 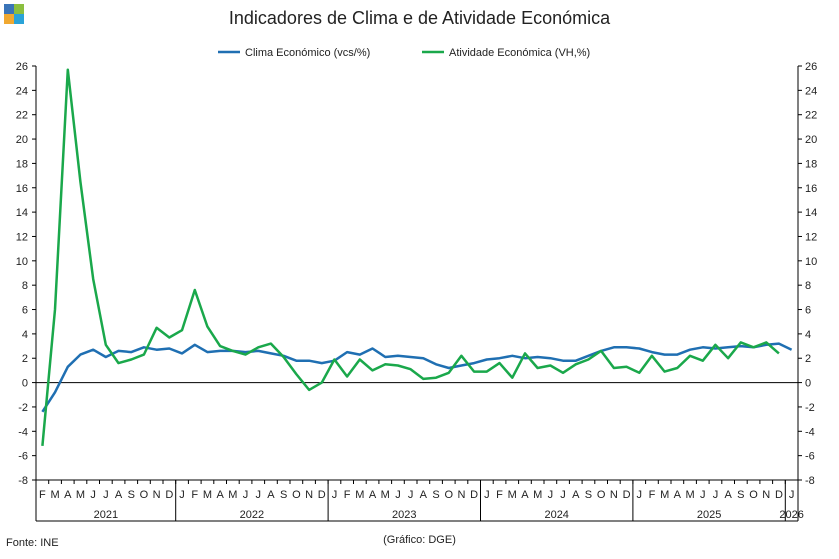 I want to click on y-tick-label-left: 0, so click(x=25, y=384).